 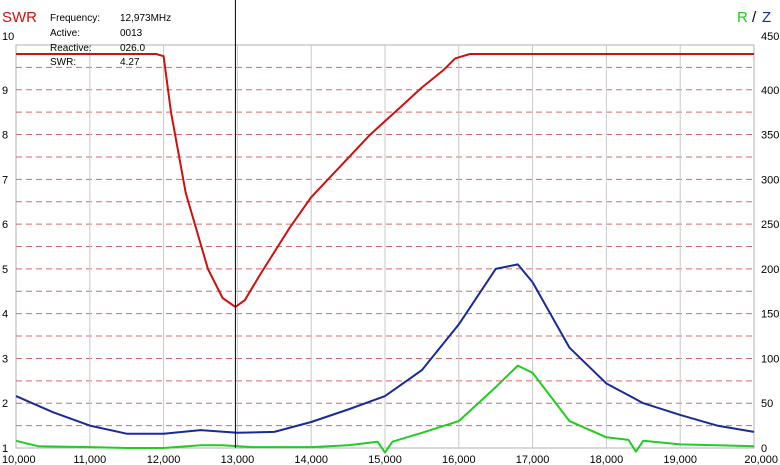 I want to click on y-right-tick-label: 200, so click(x=770, y=270).